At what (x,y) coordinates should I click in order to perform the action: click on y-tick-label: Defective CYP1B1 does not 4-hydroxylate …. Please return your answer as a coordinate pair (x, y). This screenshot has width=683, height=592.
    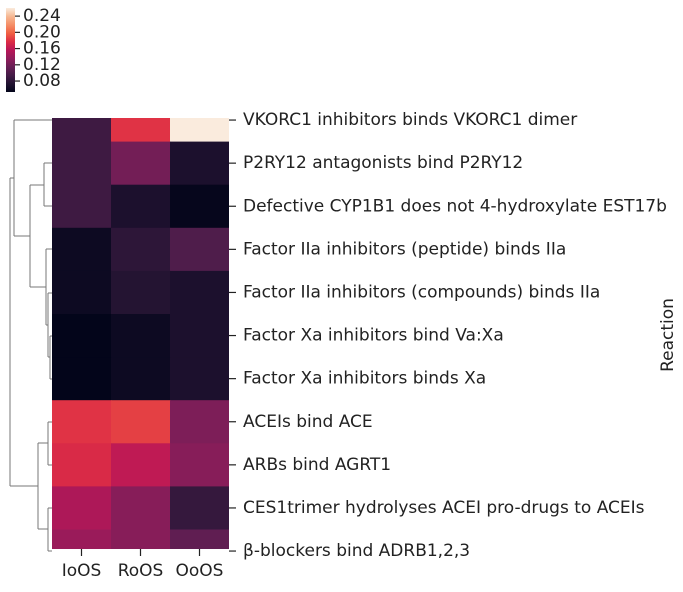
    Looking at the image, I should click on (455, 206).